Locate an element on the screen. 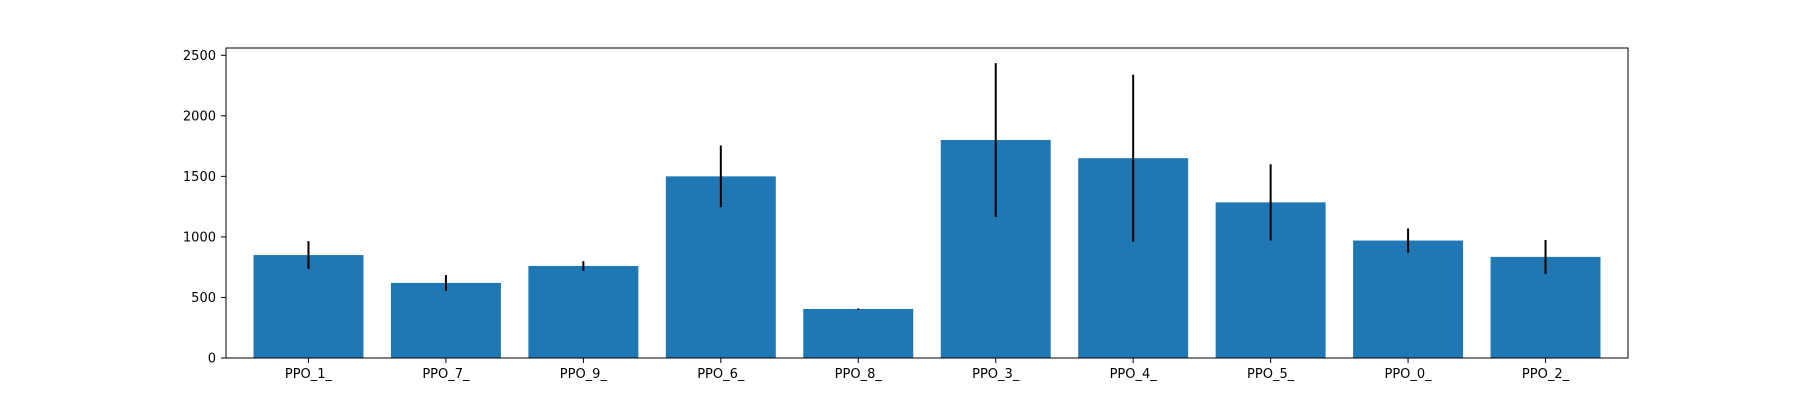 Image resolution: width=1800 pixels, height=400 pixels. y-tick-label: 1500 is located at coordinates (199, 177).